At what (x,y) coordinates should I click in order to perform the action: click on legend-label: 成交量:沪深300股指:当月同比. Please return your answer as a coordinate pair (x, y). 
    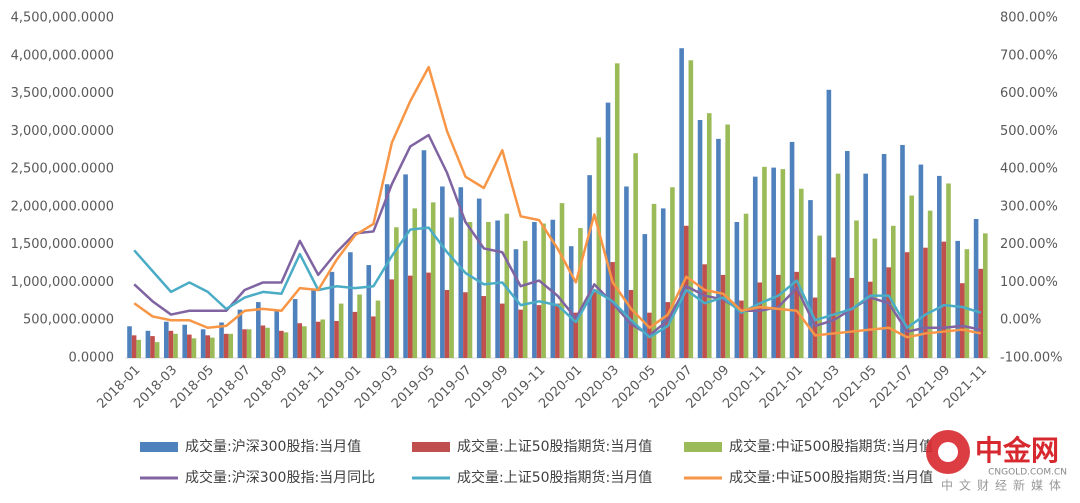
    Looking at the image, I should click on (280, 477).